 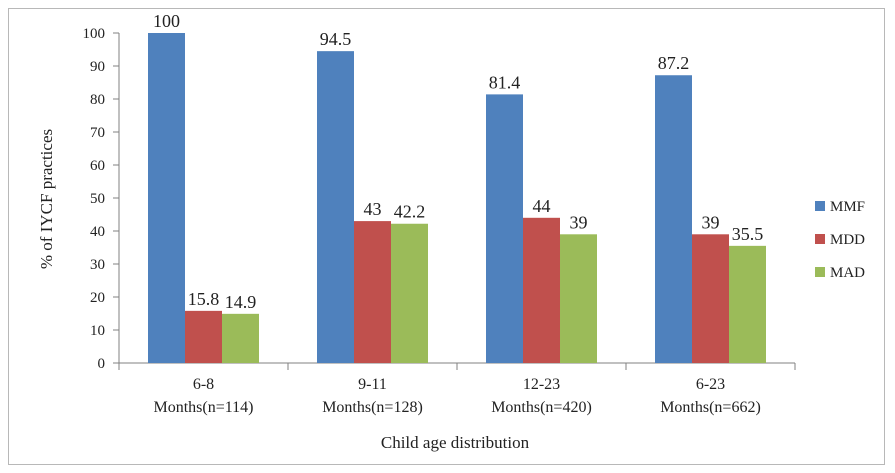 What do you see at coordinates (336, 39) in the screenshot?
I see `data-label: 94.5` at bounding box center [336, 39].